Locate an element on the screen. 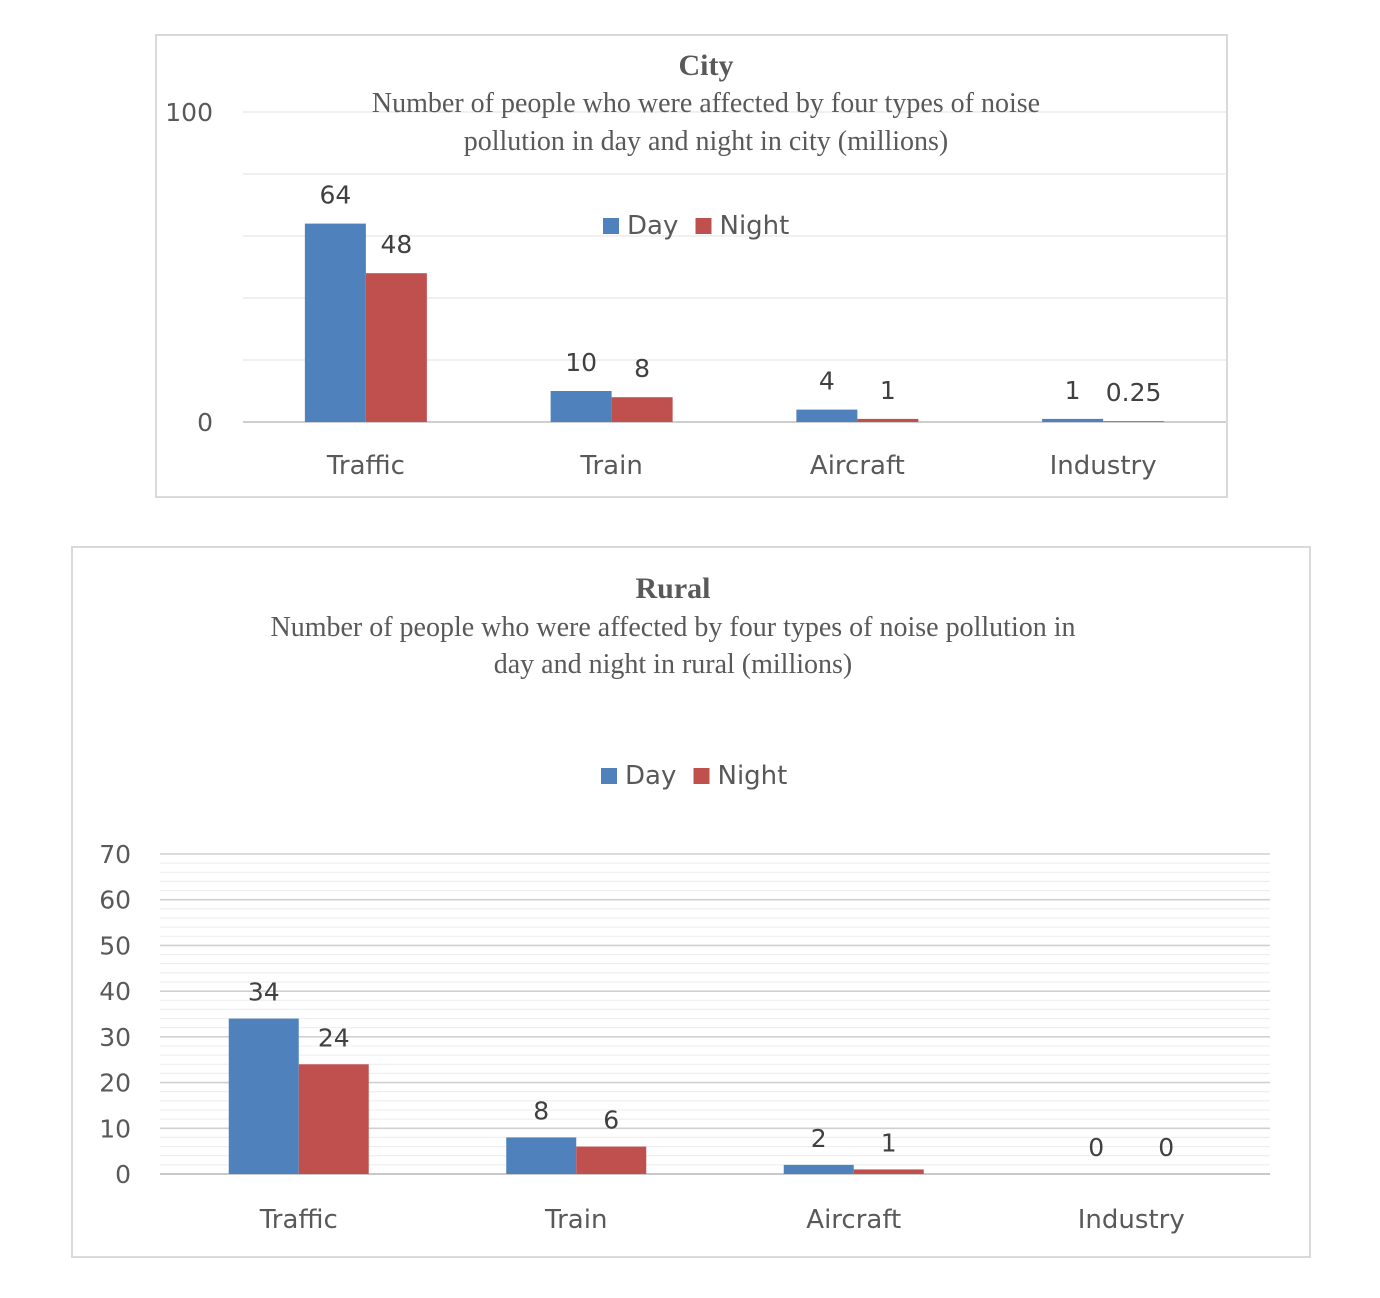 The height and width of the screenshot is (1298, 1380). rural-bar-day-aircraft is located at coordinates (818, 1169).